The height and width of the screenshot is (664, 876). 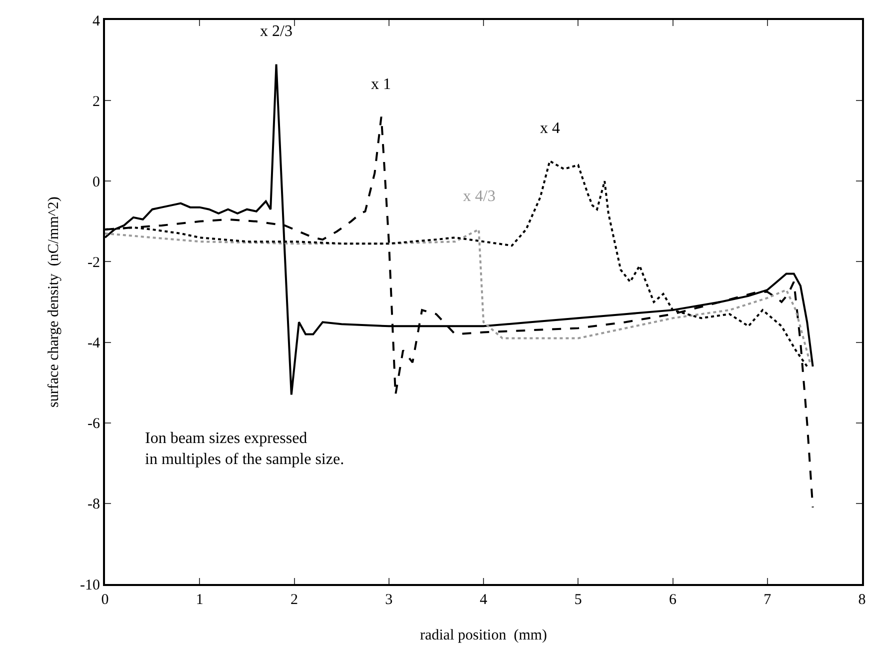 I want to click on annotation: Ion beam sizes expressed in multiples of the sample size., so click(x=244, y=449).